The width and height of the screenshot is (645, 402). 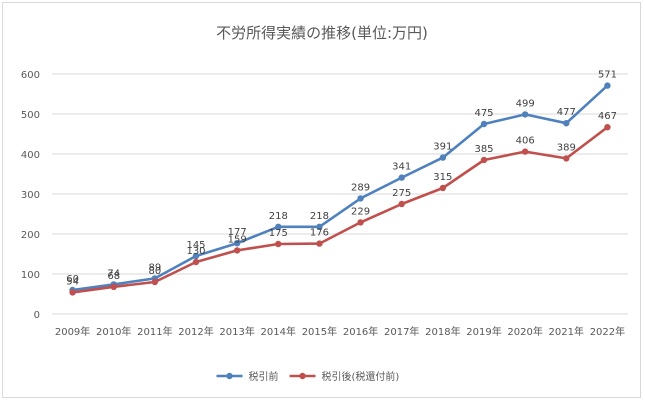 What do you see at coordinates (195, 245) in the screenshot?
I see `data-label: 145` at bounding box center [195, 245].